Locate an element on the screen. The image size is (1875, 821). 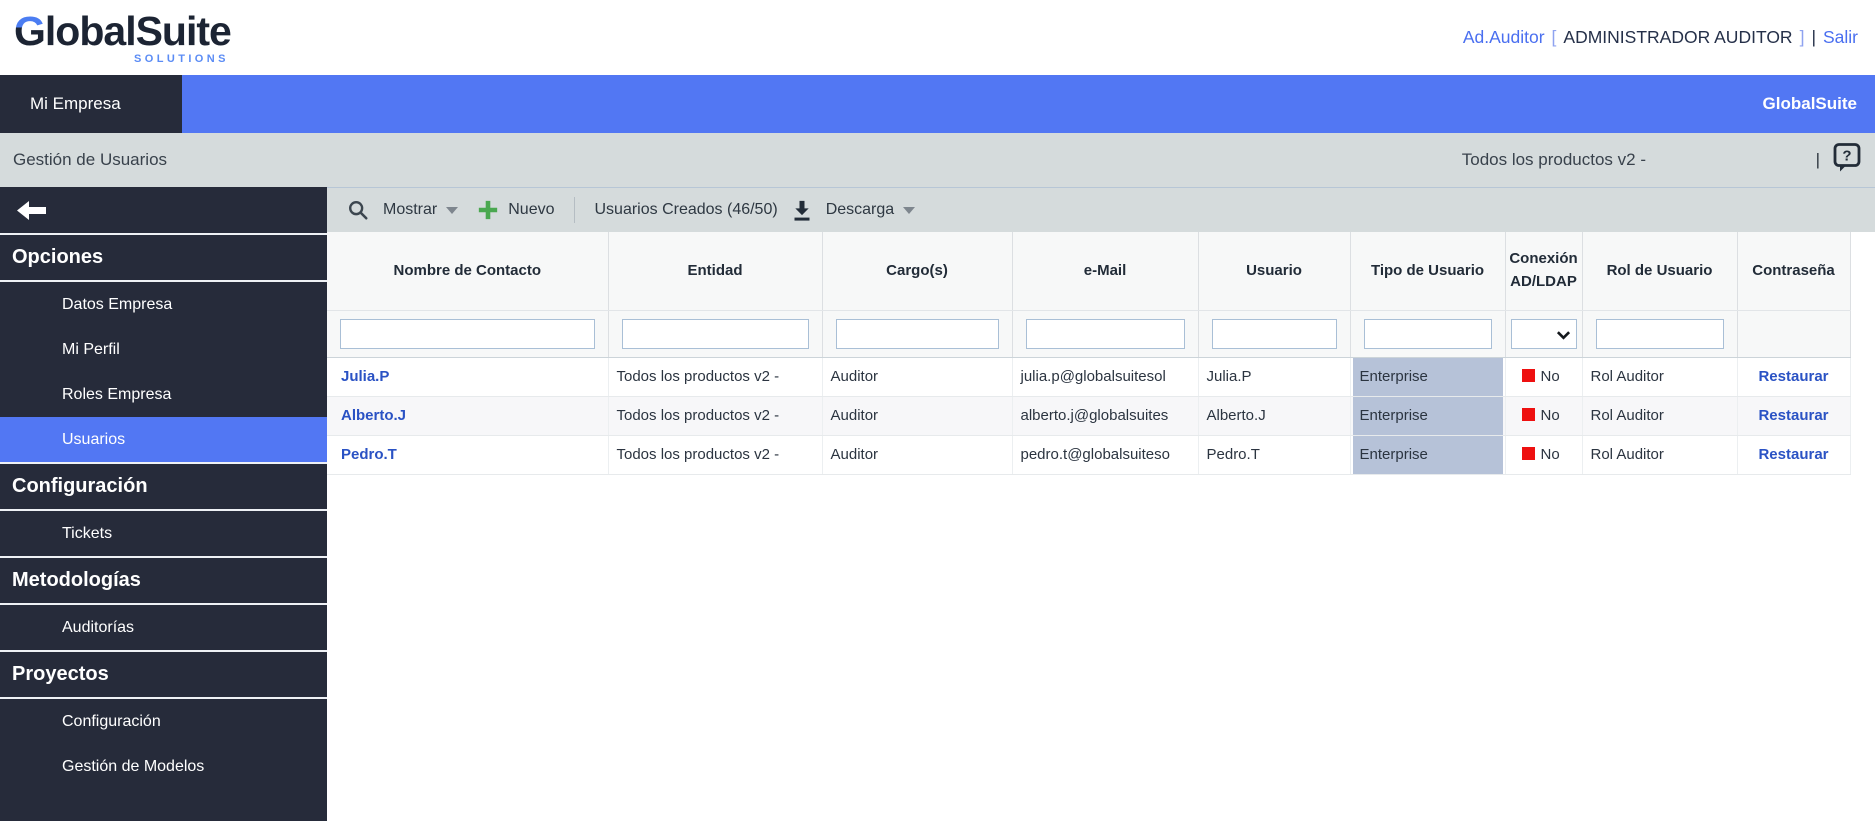
role-bracket-open: [ is located at coordinates (1554, 37).